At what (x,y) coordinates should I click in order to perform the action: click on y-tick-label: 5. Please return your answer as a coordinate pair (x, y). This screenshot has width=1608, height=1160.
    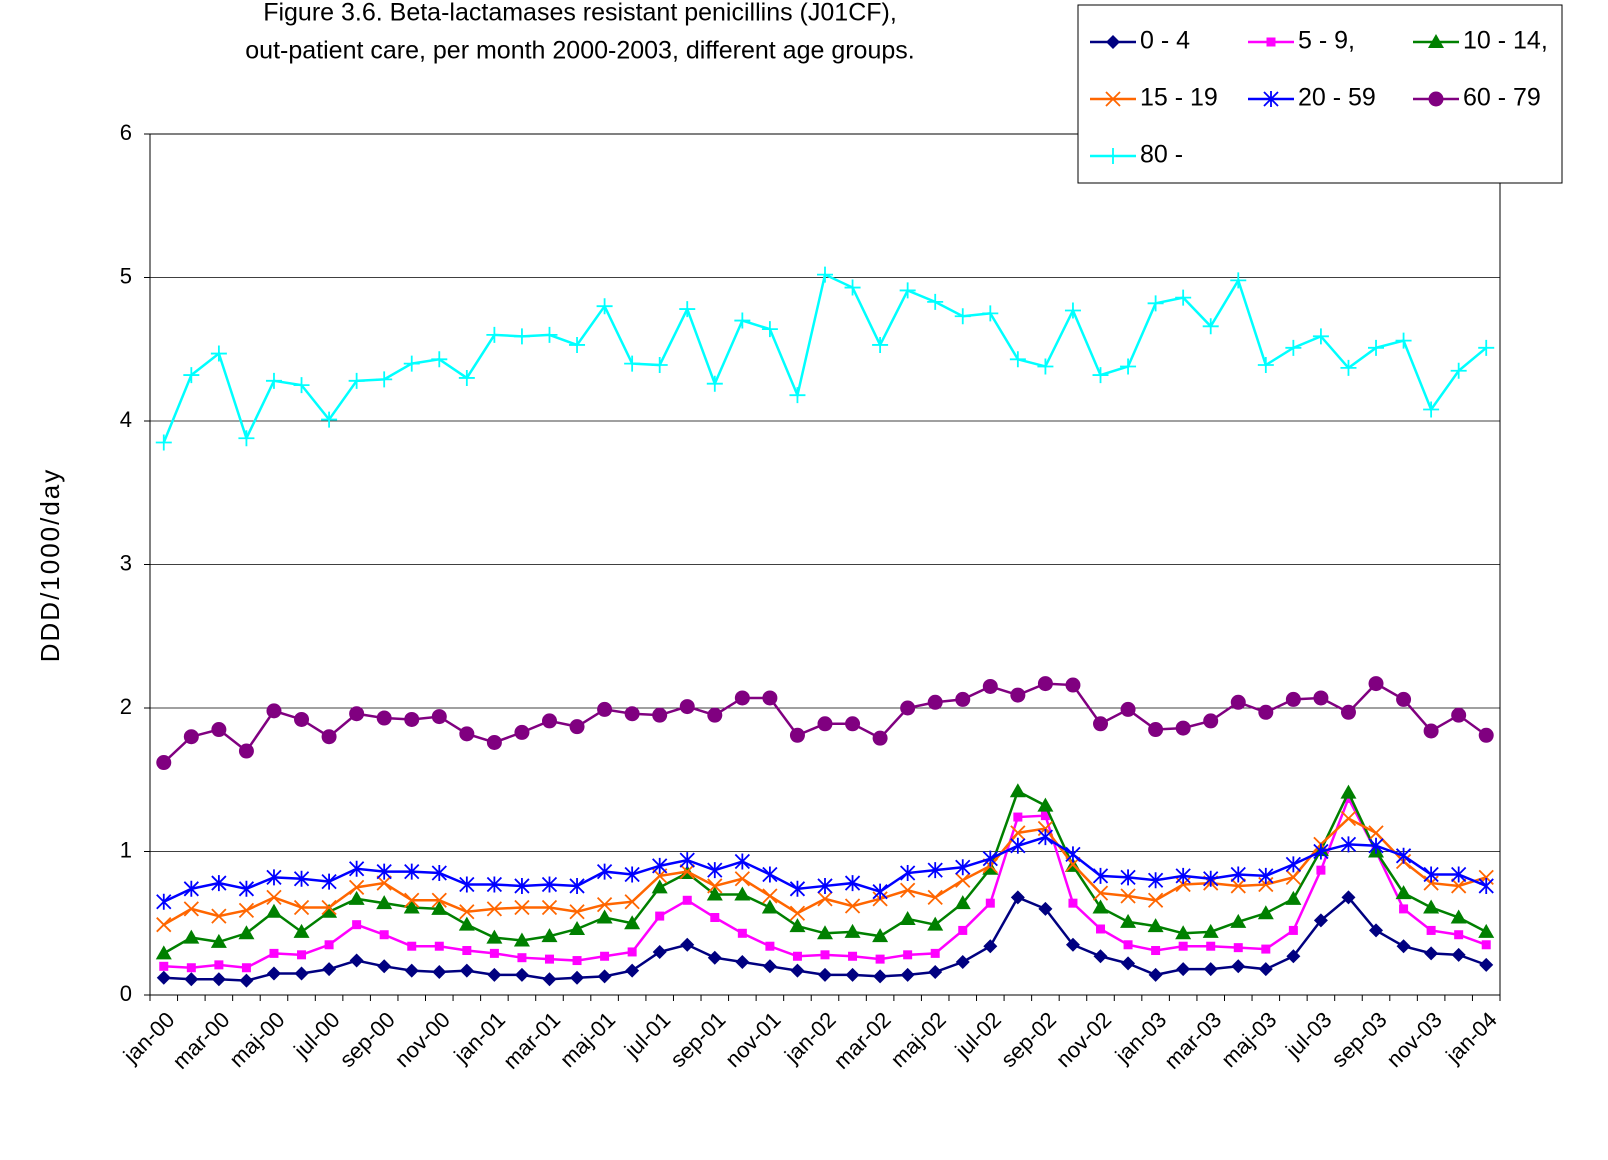
    Looking at the image, I should click on (126, 275).